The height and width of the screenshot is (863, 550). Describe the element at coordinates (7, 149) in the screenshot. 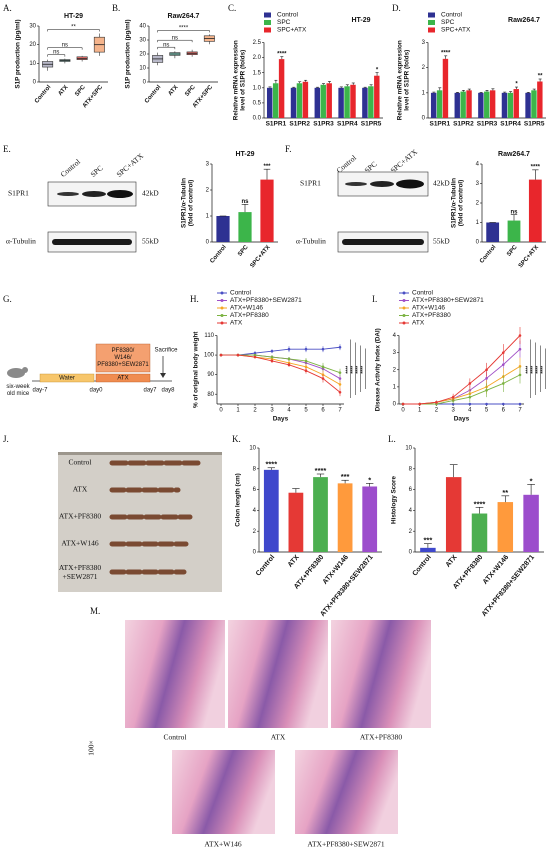

I see `panel-label: E.` at that location.